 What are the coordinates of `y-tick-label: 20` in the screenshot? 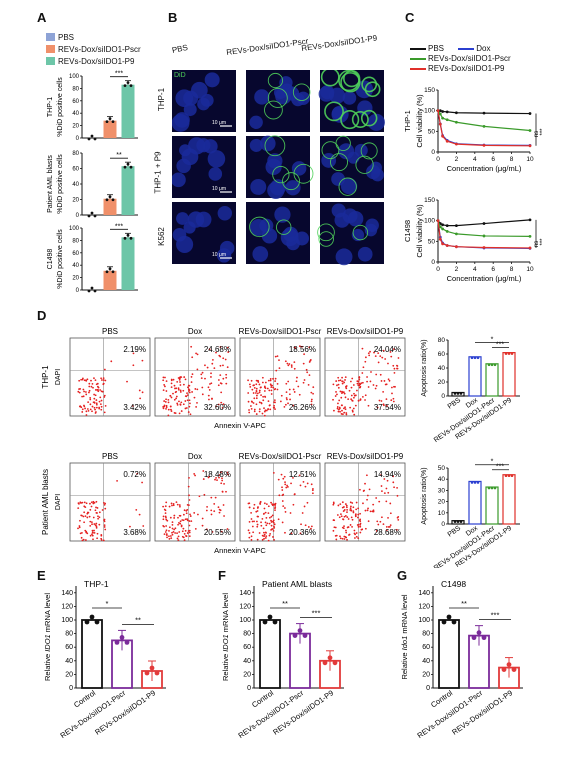 It's located at (442, 502).